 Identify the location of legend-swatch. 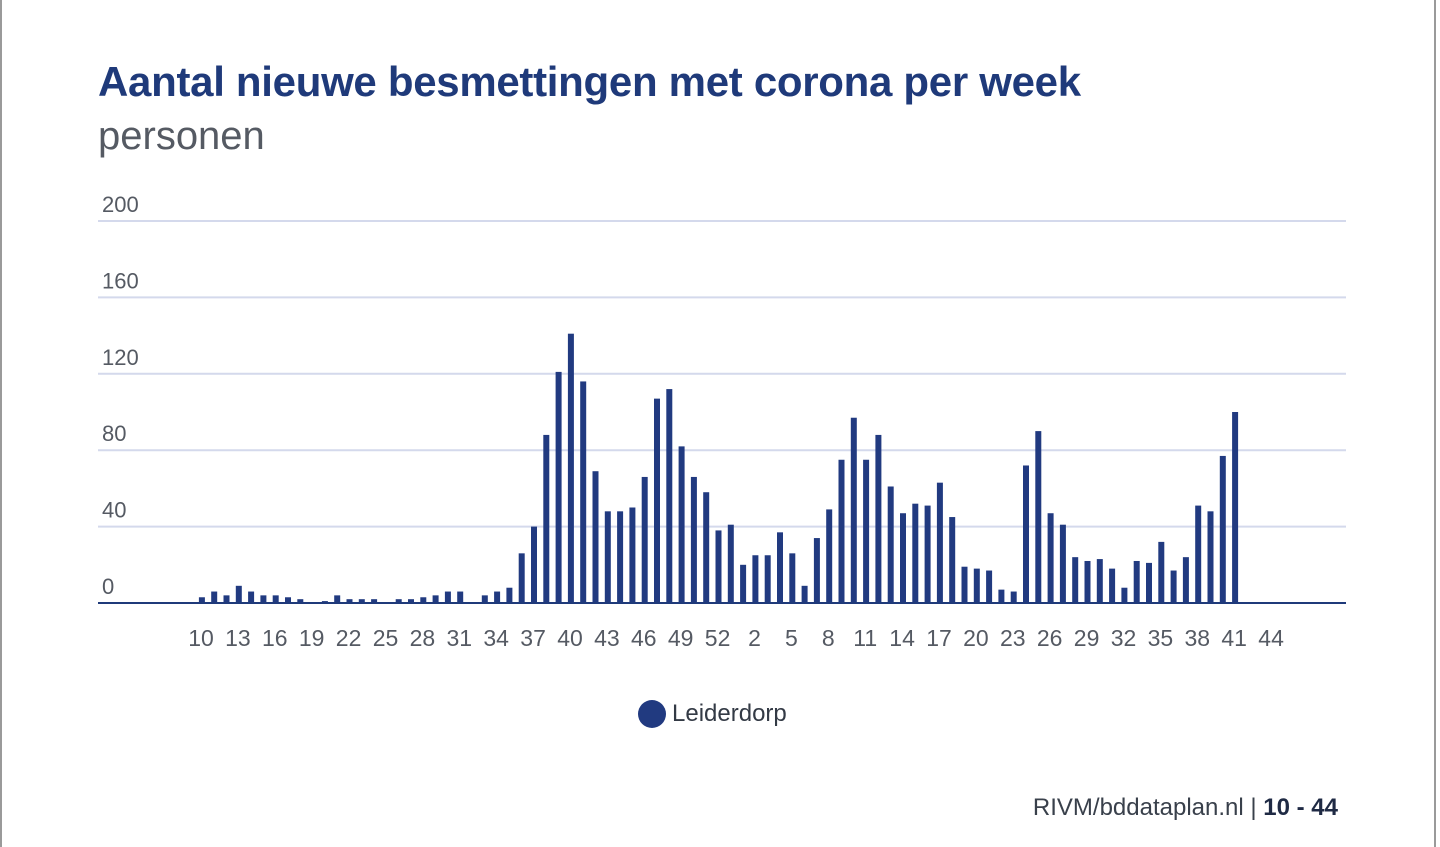
(652, 714).